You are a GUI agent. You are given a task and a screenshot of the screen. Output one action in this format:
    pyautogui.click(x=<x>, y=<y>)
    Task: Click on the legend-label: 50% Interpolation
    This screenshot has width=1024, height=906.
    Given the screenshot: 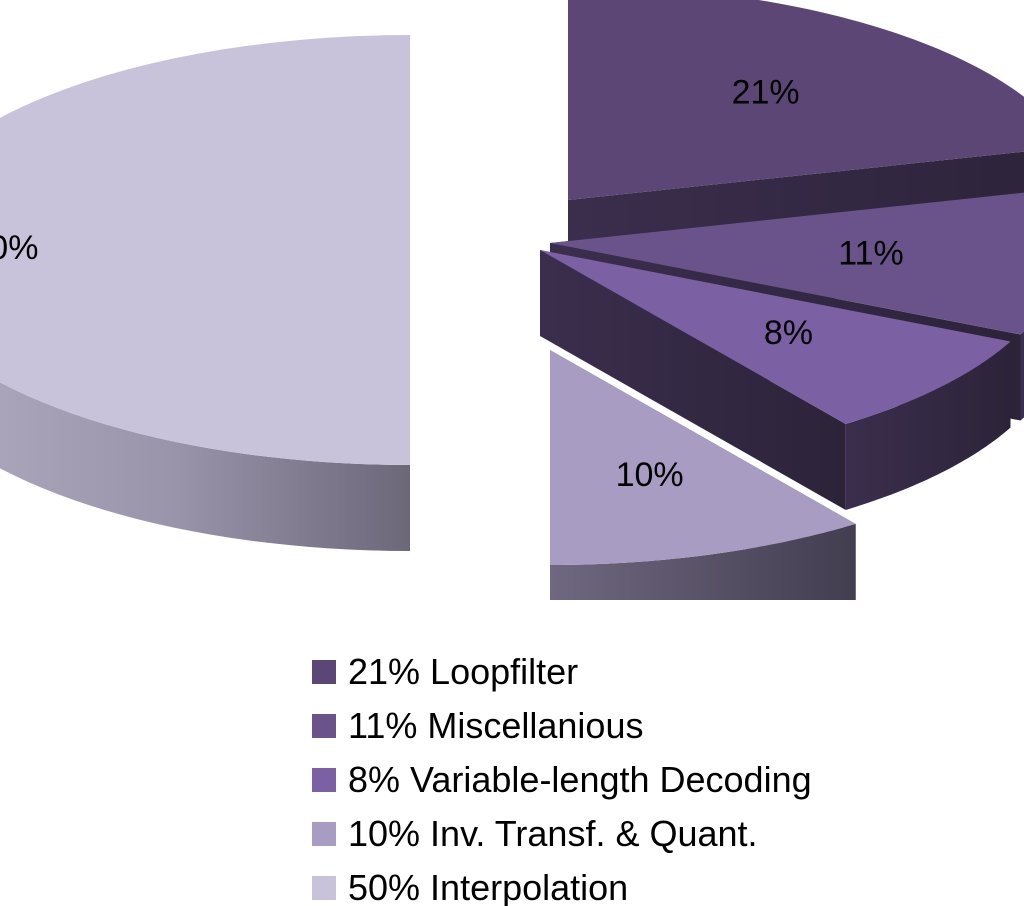 What is the action you would take?
    pyautogui.click(x=488, y=886)
    